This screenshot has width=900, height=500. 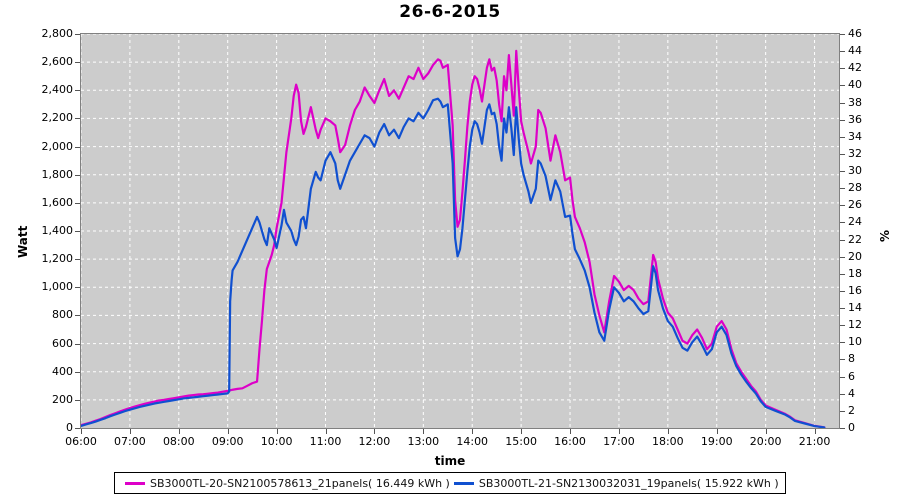 I want to click on x-tick-label: 13:00, so click(x=423, y=441).